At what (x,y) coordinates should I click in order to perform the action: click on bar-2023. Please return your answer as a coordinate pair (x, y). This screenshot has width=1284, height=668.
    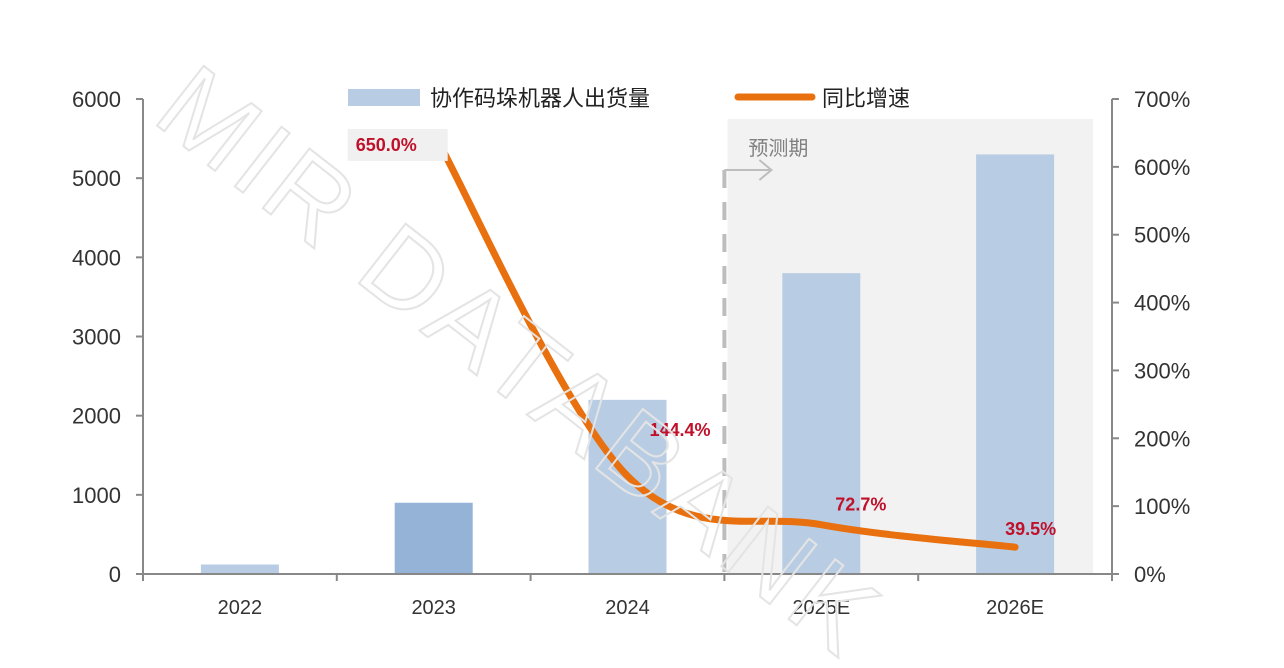
    Looking at the image, I should click on (433, 538).